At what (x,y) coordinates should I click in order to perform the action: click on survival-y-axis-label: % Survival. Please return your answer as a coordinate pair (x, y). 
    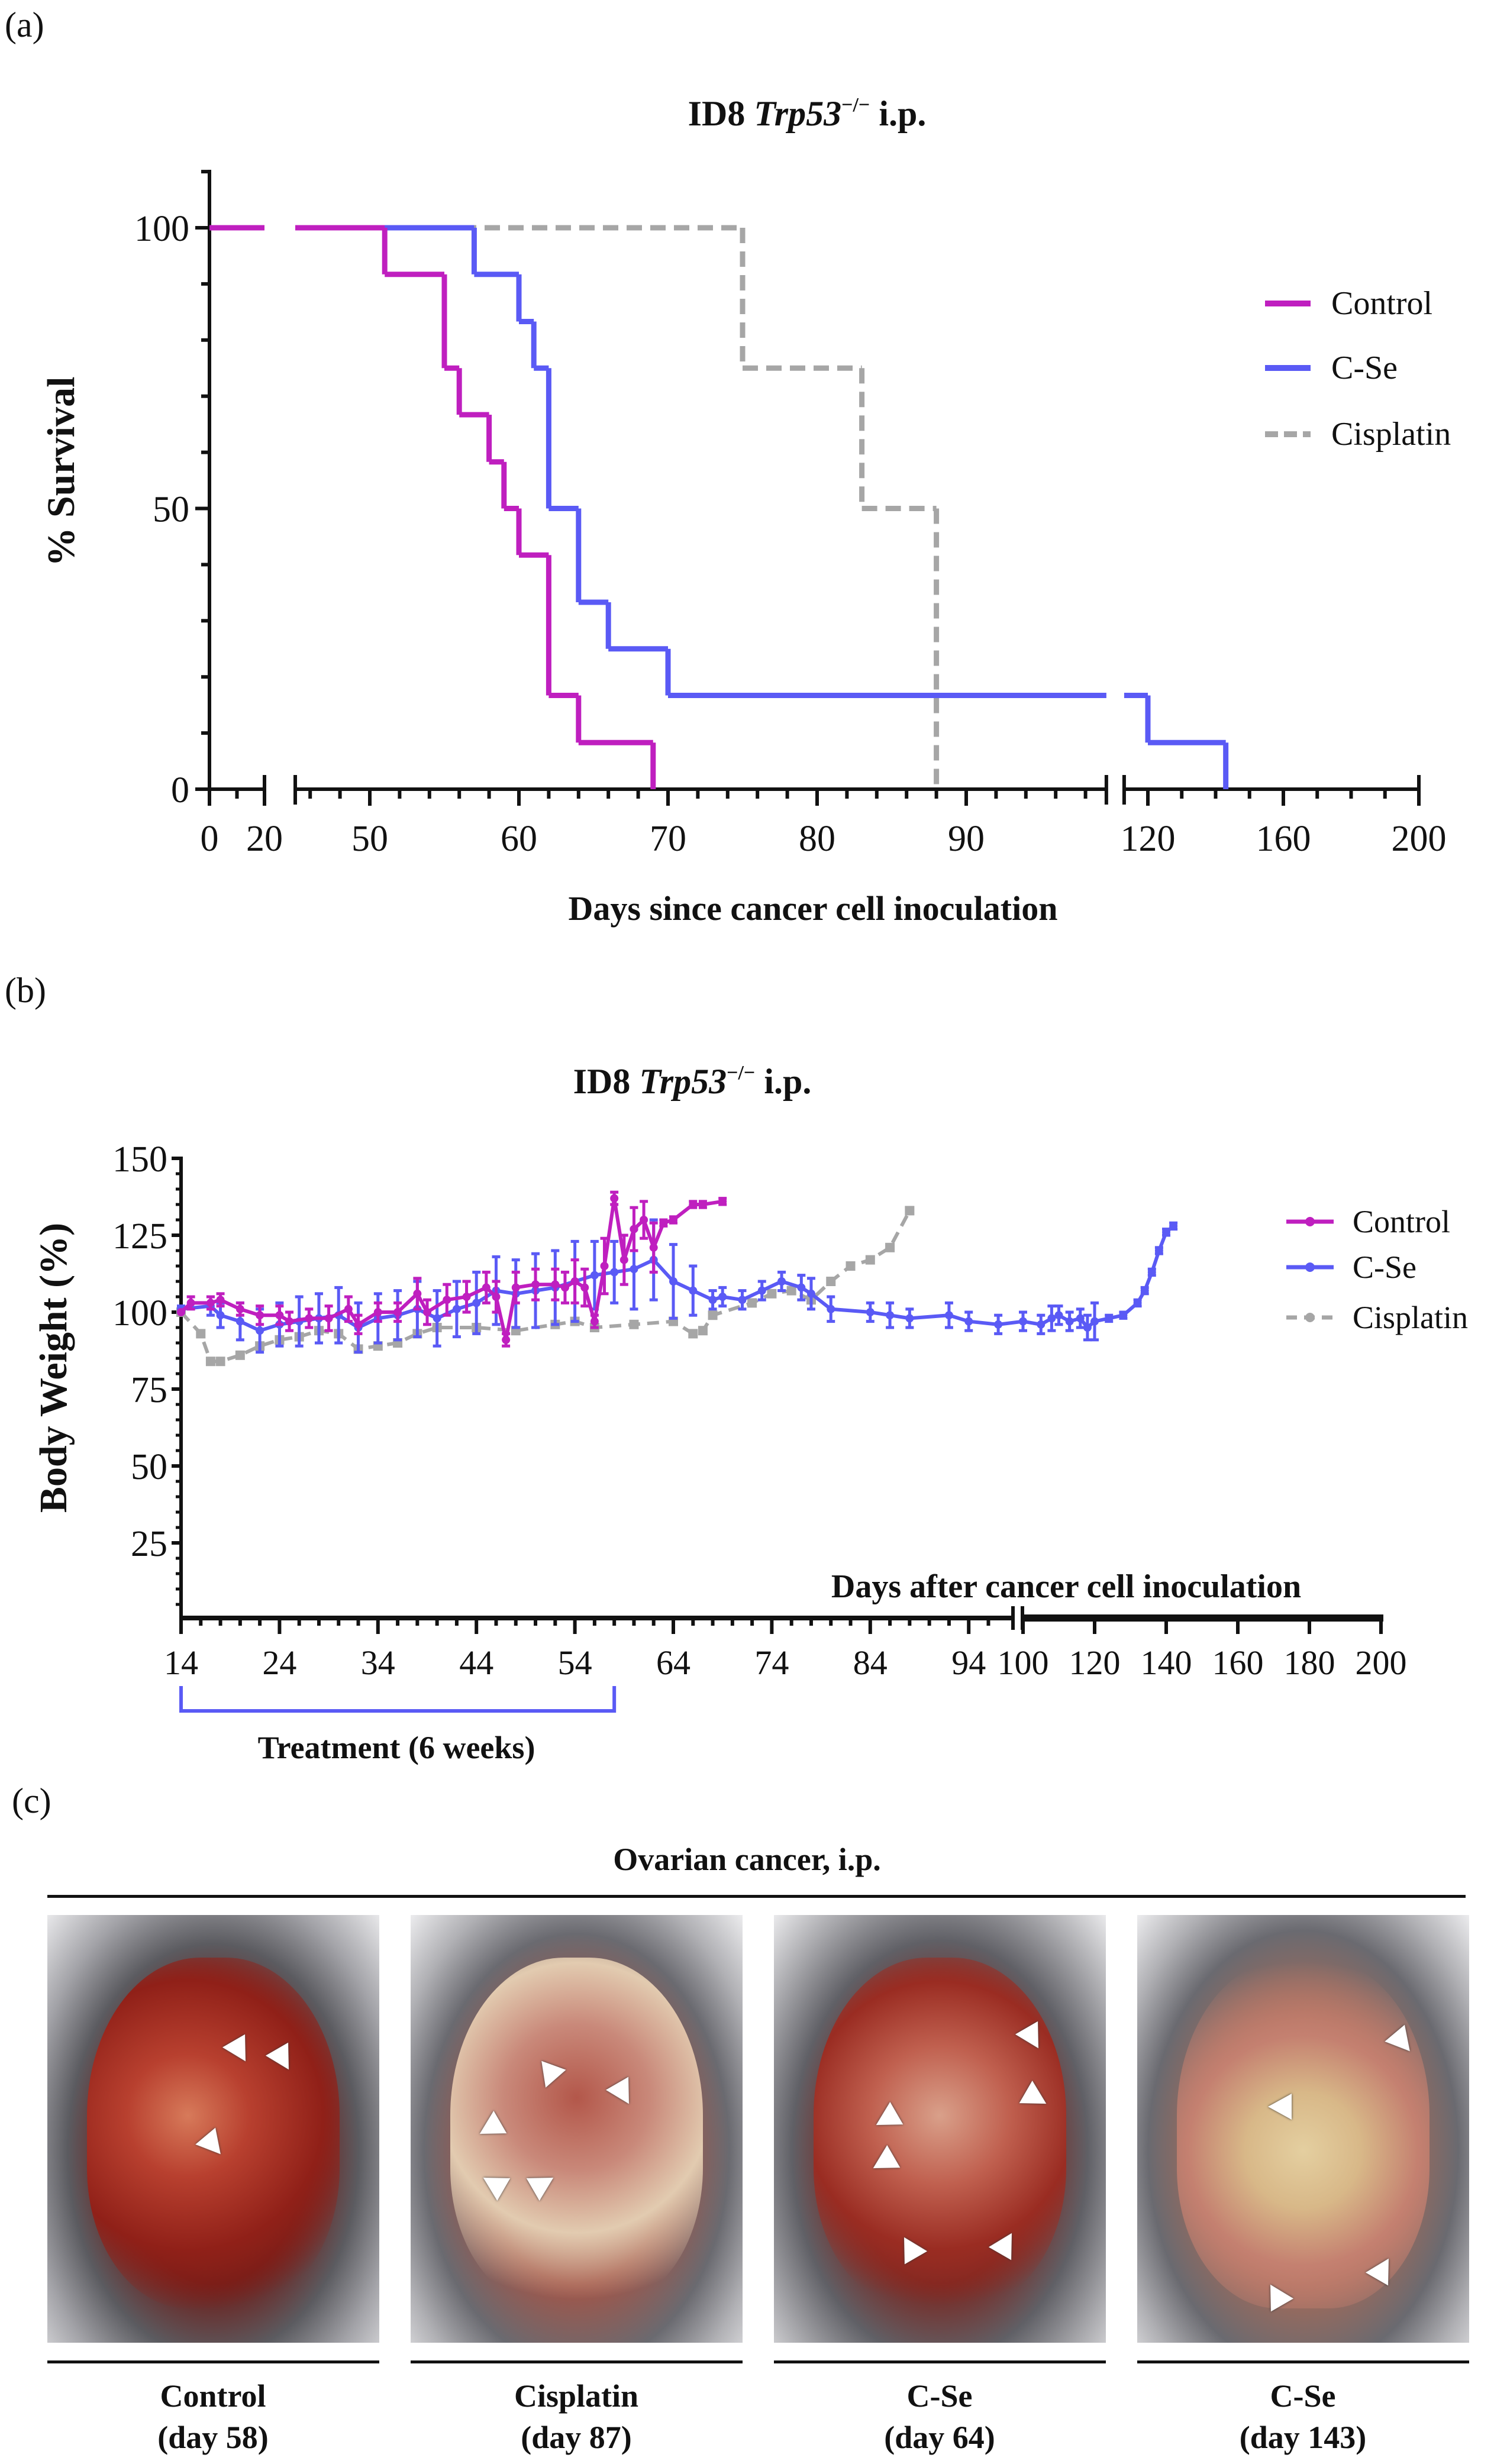
    Looking at the image, I should click on (61, 472).